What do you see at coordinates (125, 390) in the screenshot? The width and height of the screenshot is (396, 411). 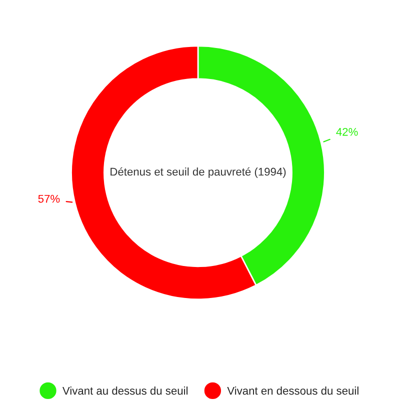 I see `legend-label: Vivant au dessus du seuil` at bounding box center [125, 390].